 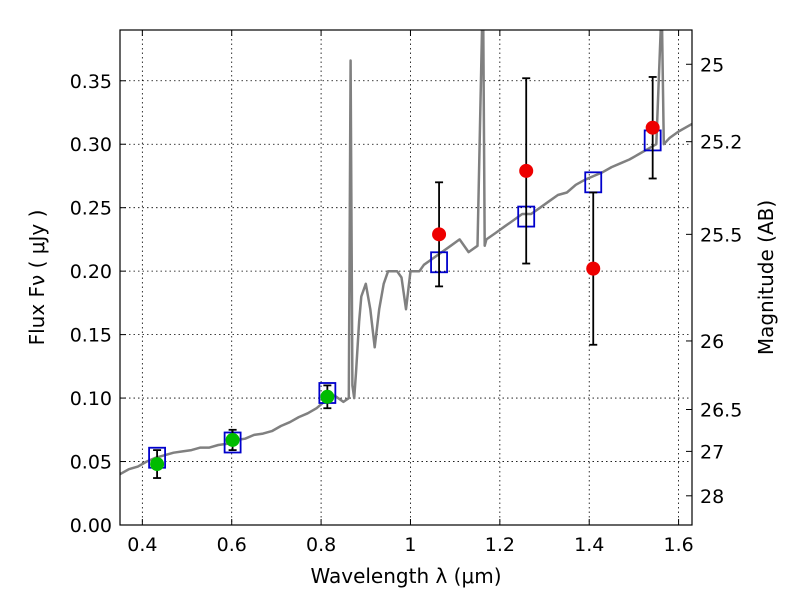 What do you see at coordinates (91, 209) in the screenshot?
I see `y-tick-label: 0.25` at bounding box center [91, 209].